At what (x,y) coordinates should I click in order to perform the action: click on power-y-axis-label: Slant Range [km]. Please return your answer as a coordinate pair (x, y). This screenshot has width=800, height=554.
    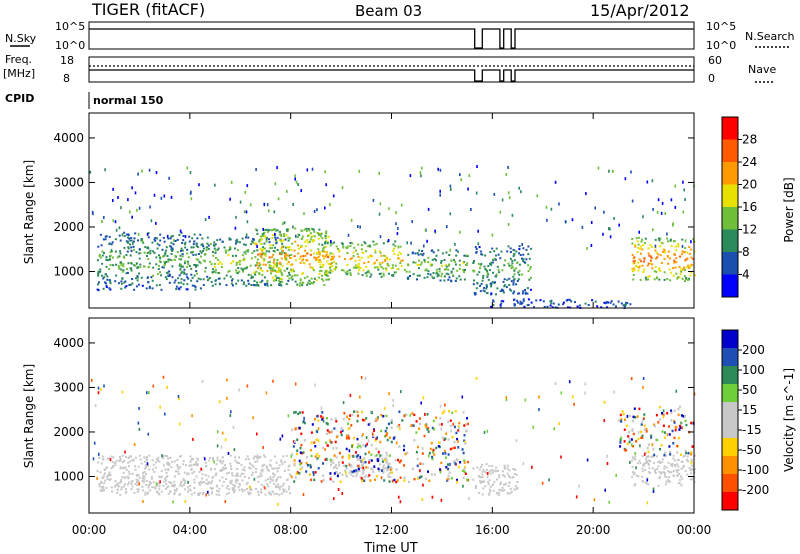
    Looking at the image, I should click on (29, 212).